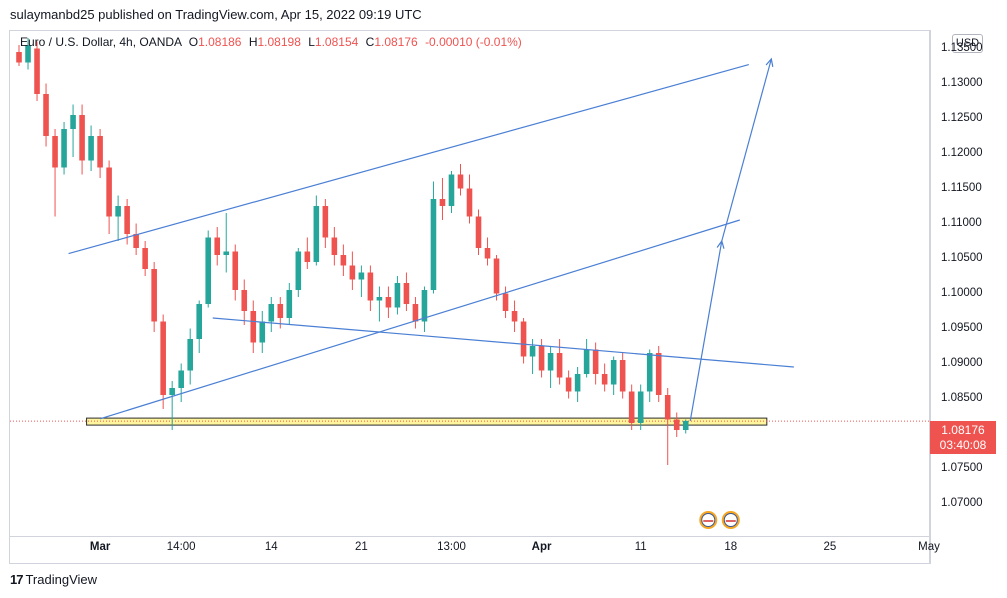  Describe the element at coordinates (930, 297) in the screenshot. I see `price-axis-separator` at that location.